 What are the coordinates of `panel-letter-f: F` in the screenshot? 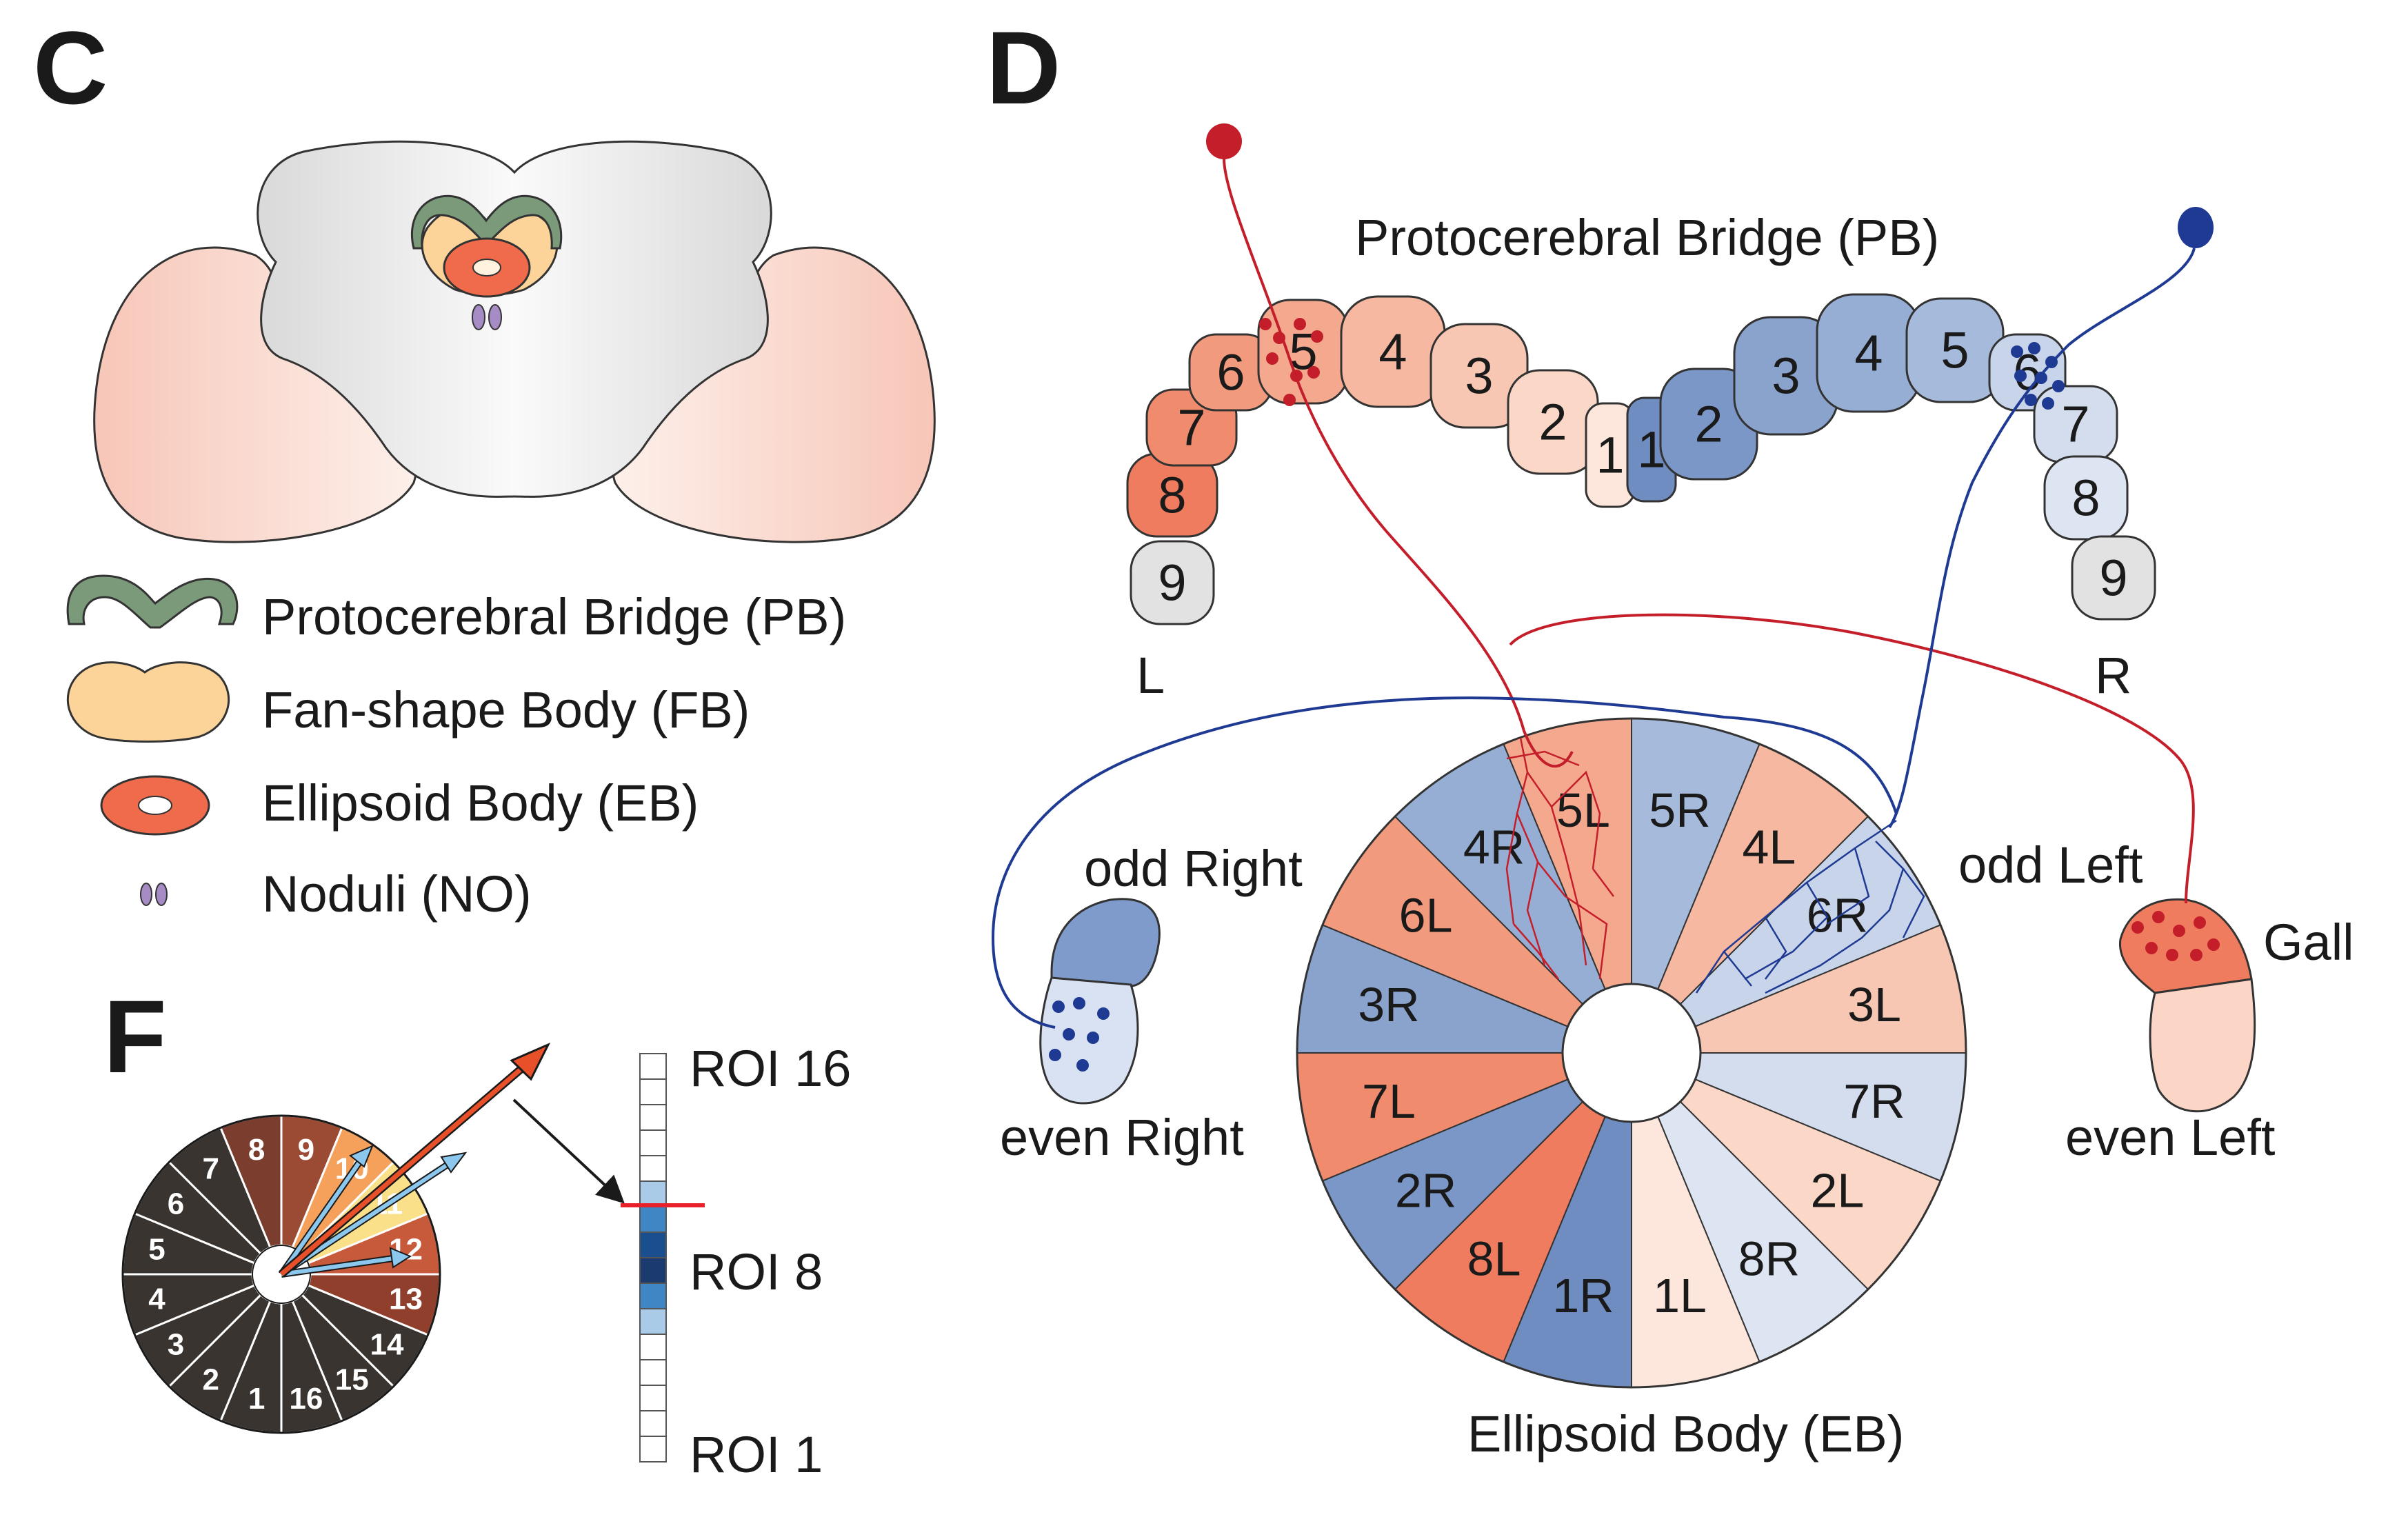 It's located at (135, 1036).